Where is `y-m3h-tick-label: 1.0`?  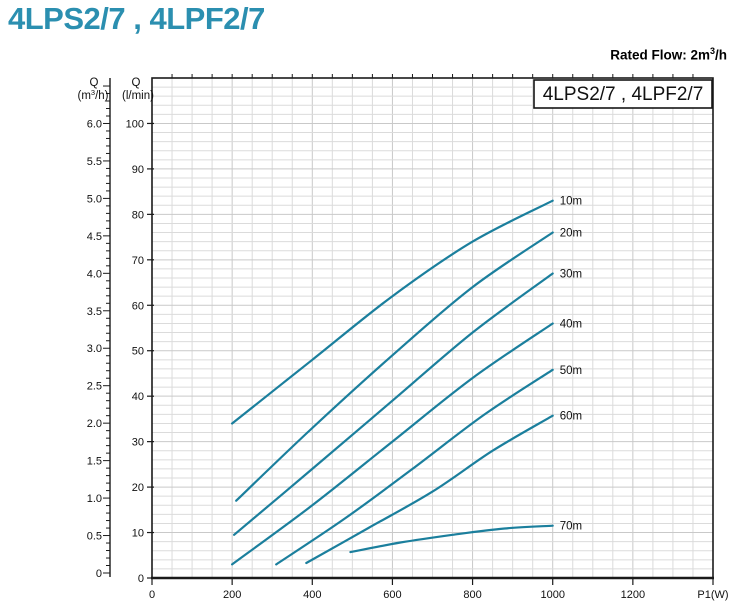
y-m3h-tick-label: 1.0 is located at coordinates (94, 499).